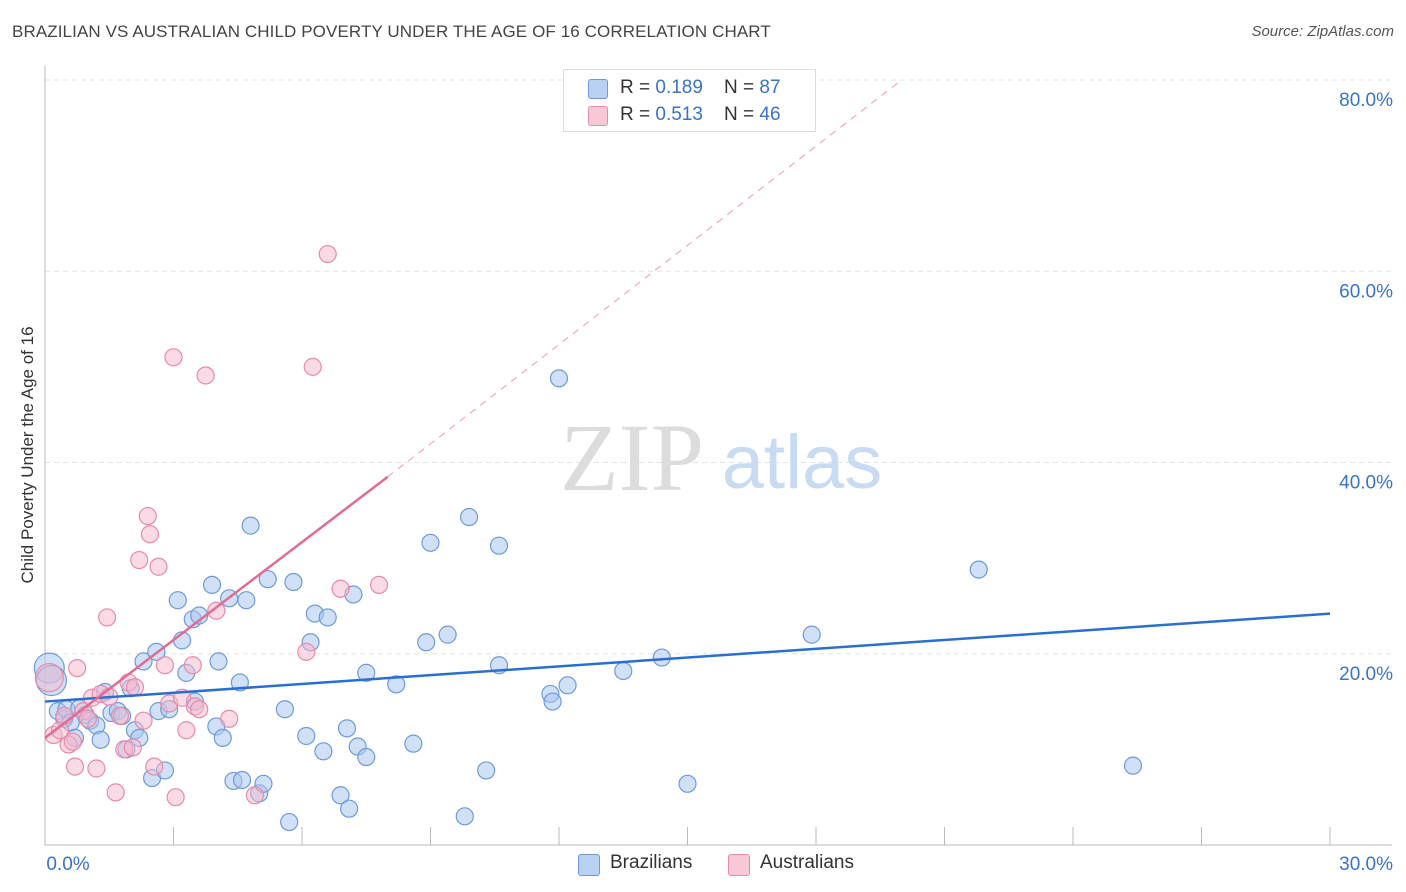  Describe the element at coordinates (638, 87) in the screenshot. I see `legend-r-label: R =` at that location.